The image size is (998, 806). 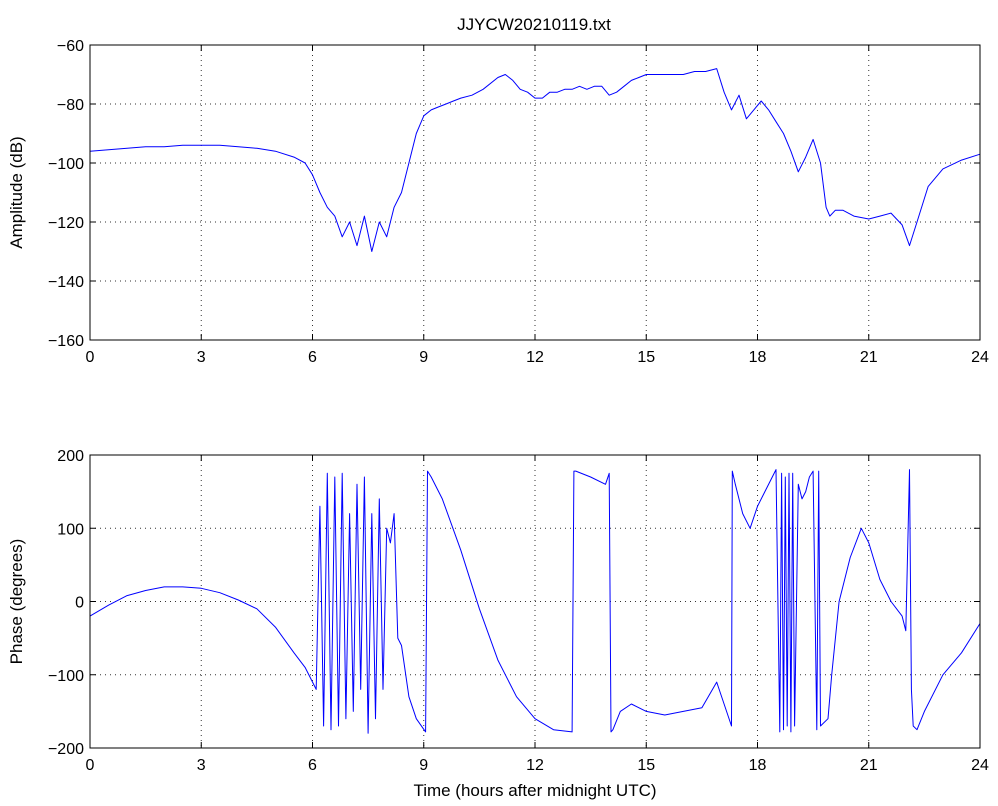 I want to click on phase-x-tick-labels: 0 3 6 9 12 15 18 21 24, so click(x=537, y=765).